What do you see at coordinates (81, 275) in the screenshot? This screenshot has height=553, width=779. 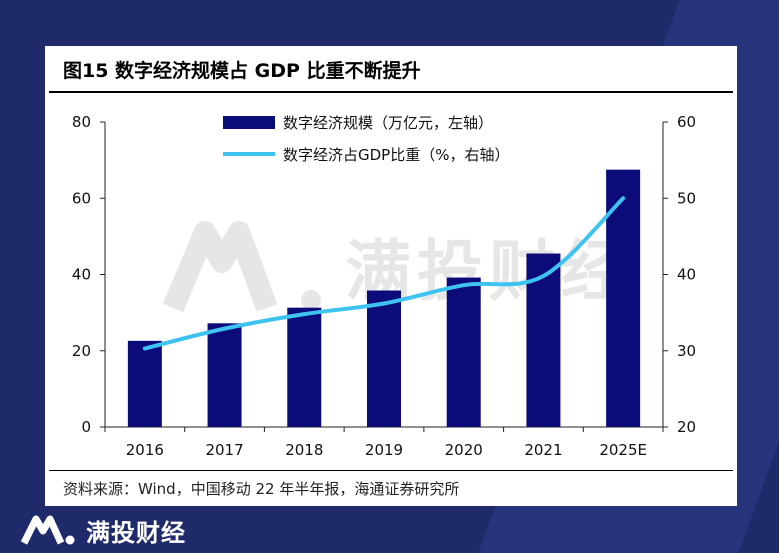 I see `left-tick-label: 40` at bounding box center [81, 275].